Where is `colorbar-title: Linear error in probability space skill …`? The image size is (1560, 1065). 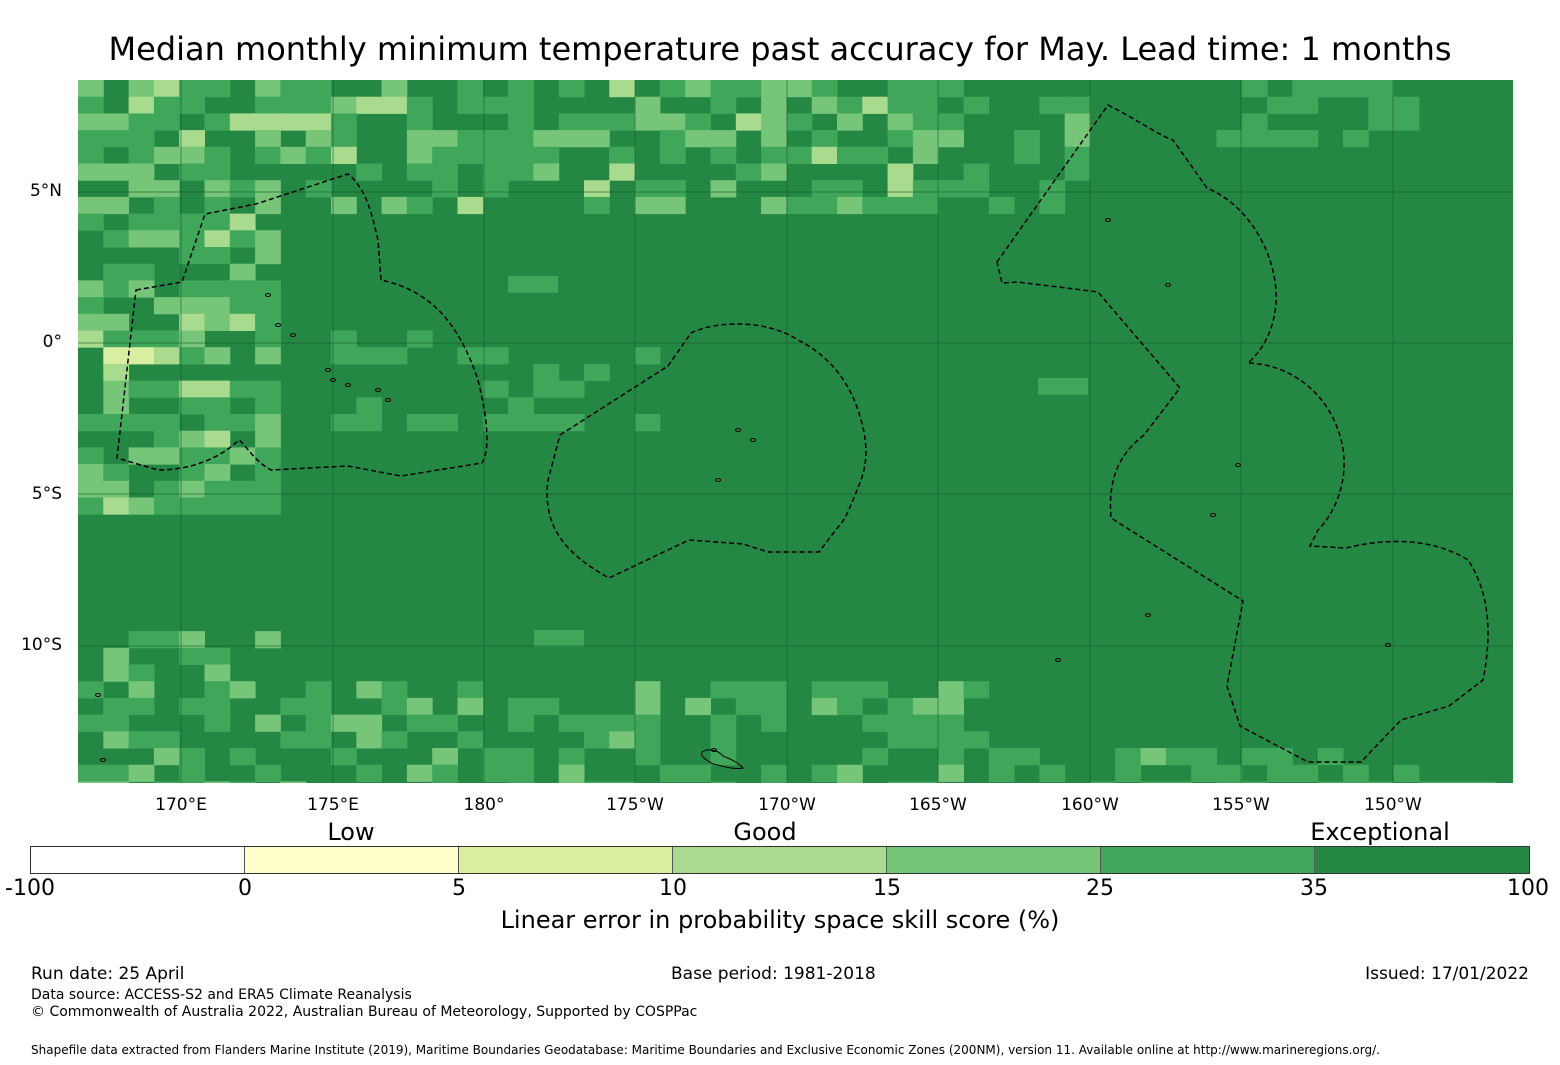 colorbar-title: Linear error in probability space skill … is located at coordinates (780, 920).